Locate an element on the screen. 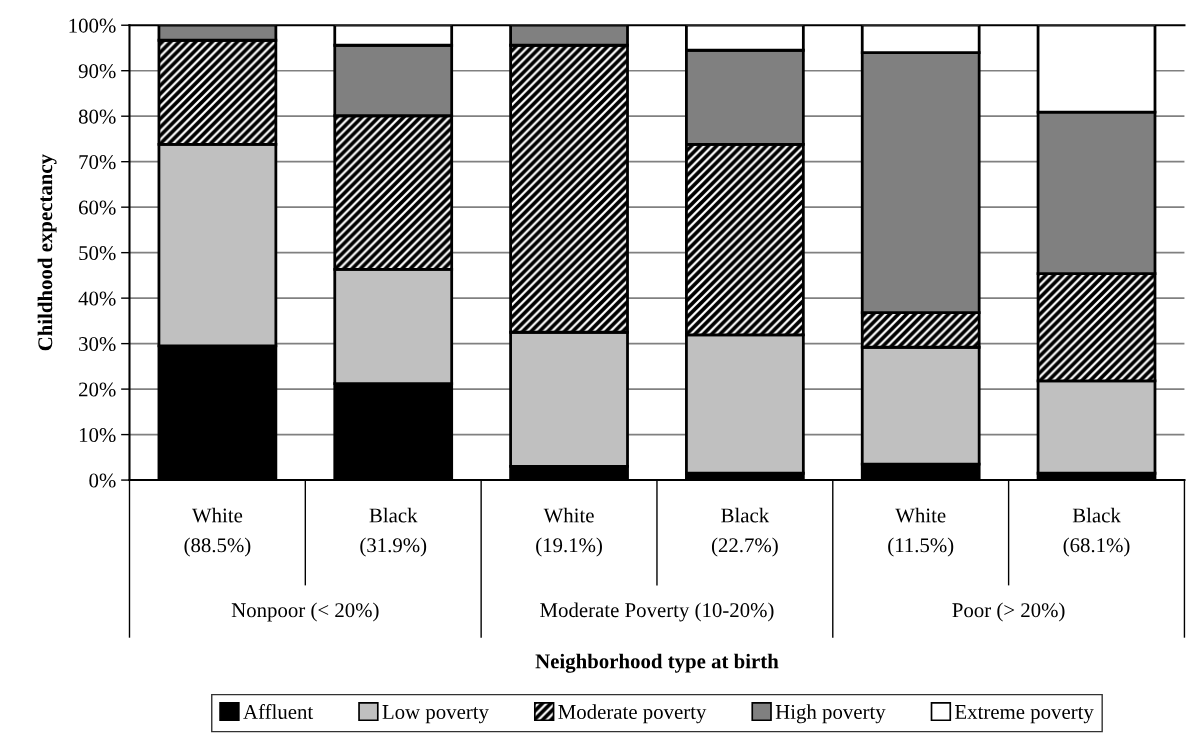  text: Moderate Poverty (10-20%) is located at coordinates (657, 612).